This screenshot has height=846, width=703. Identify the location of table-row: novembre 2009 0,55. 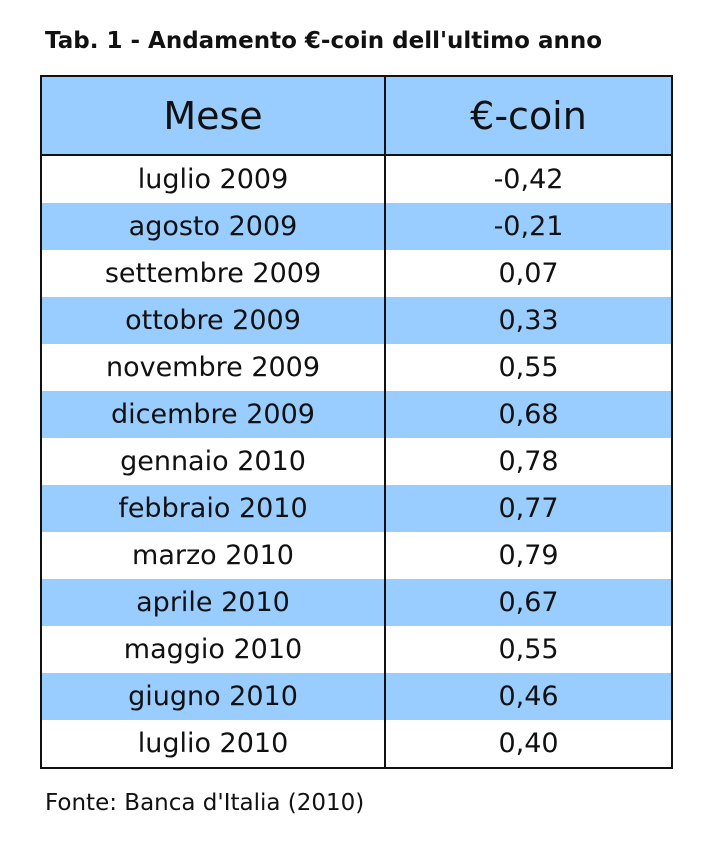
(356, 367).